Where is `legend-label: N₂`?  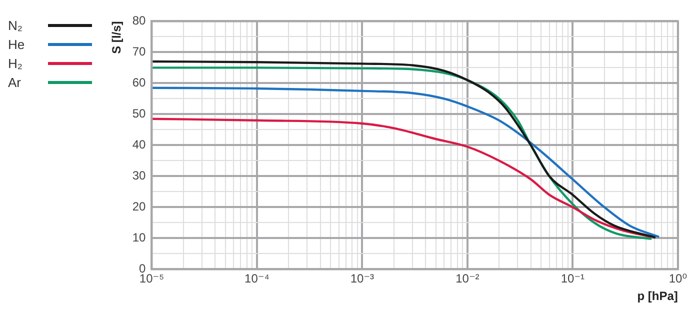 legend-label: N₂ is located at coordinates (16, 25).